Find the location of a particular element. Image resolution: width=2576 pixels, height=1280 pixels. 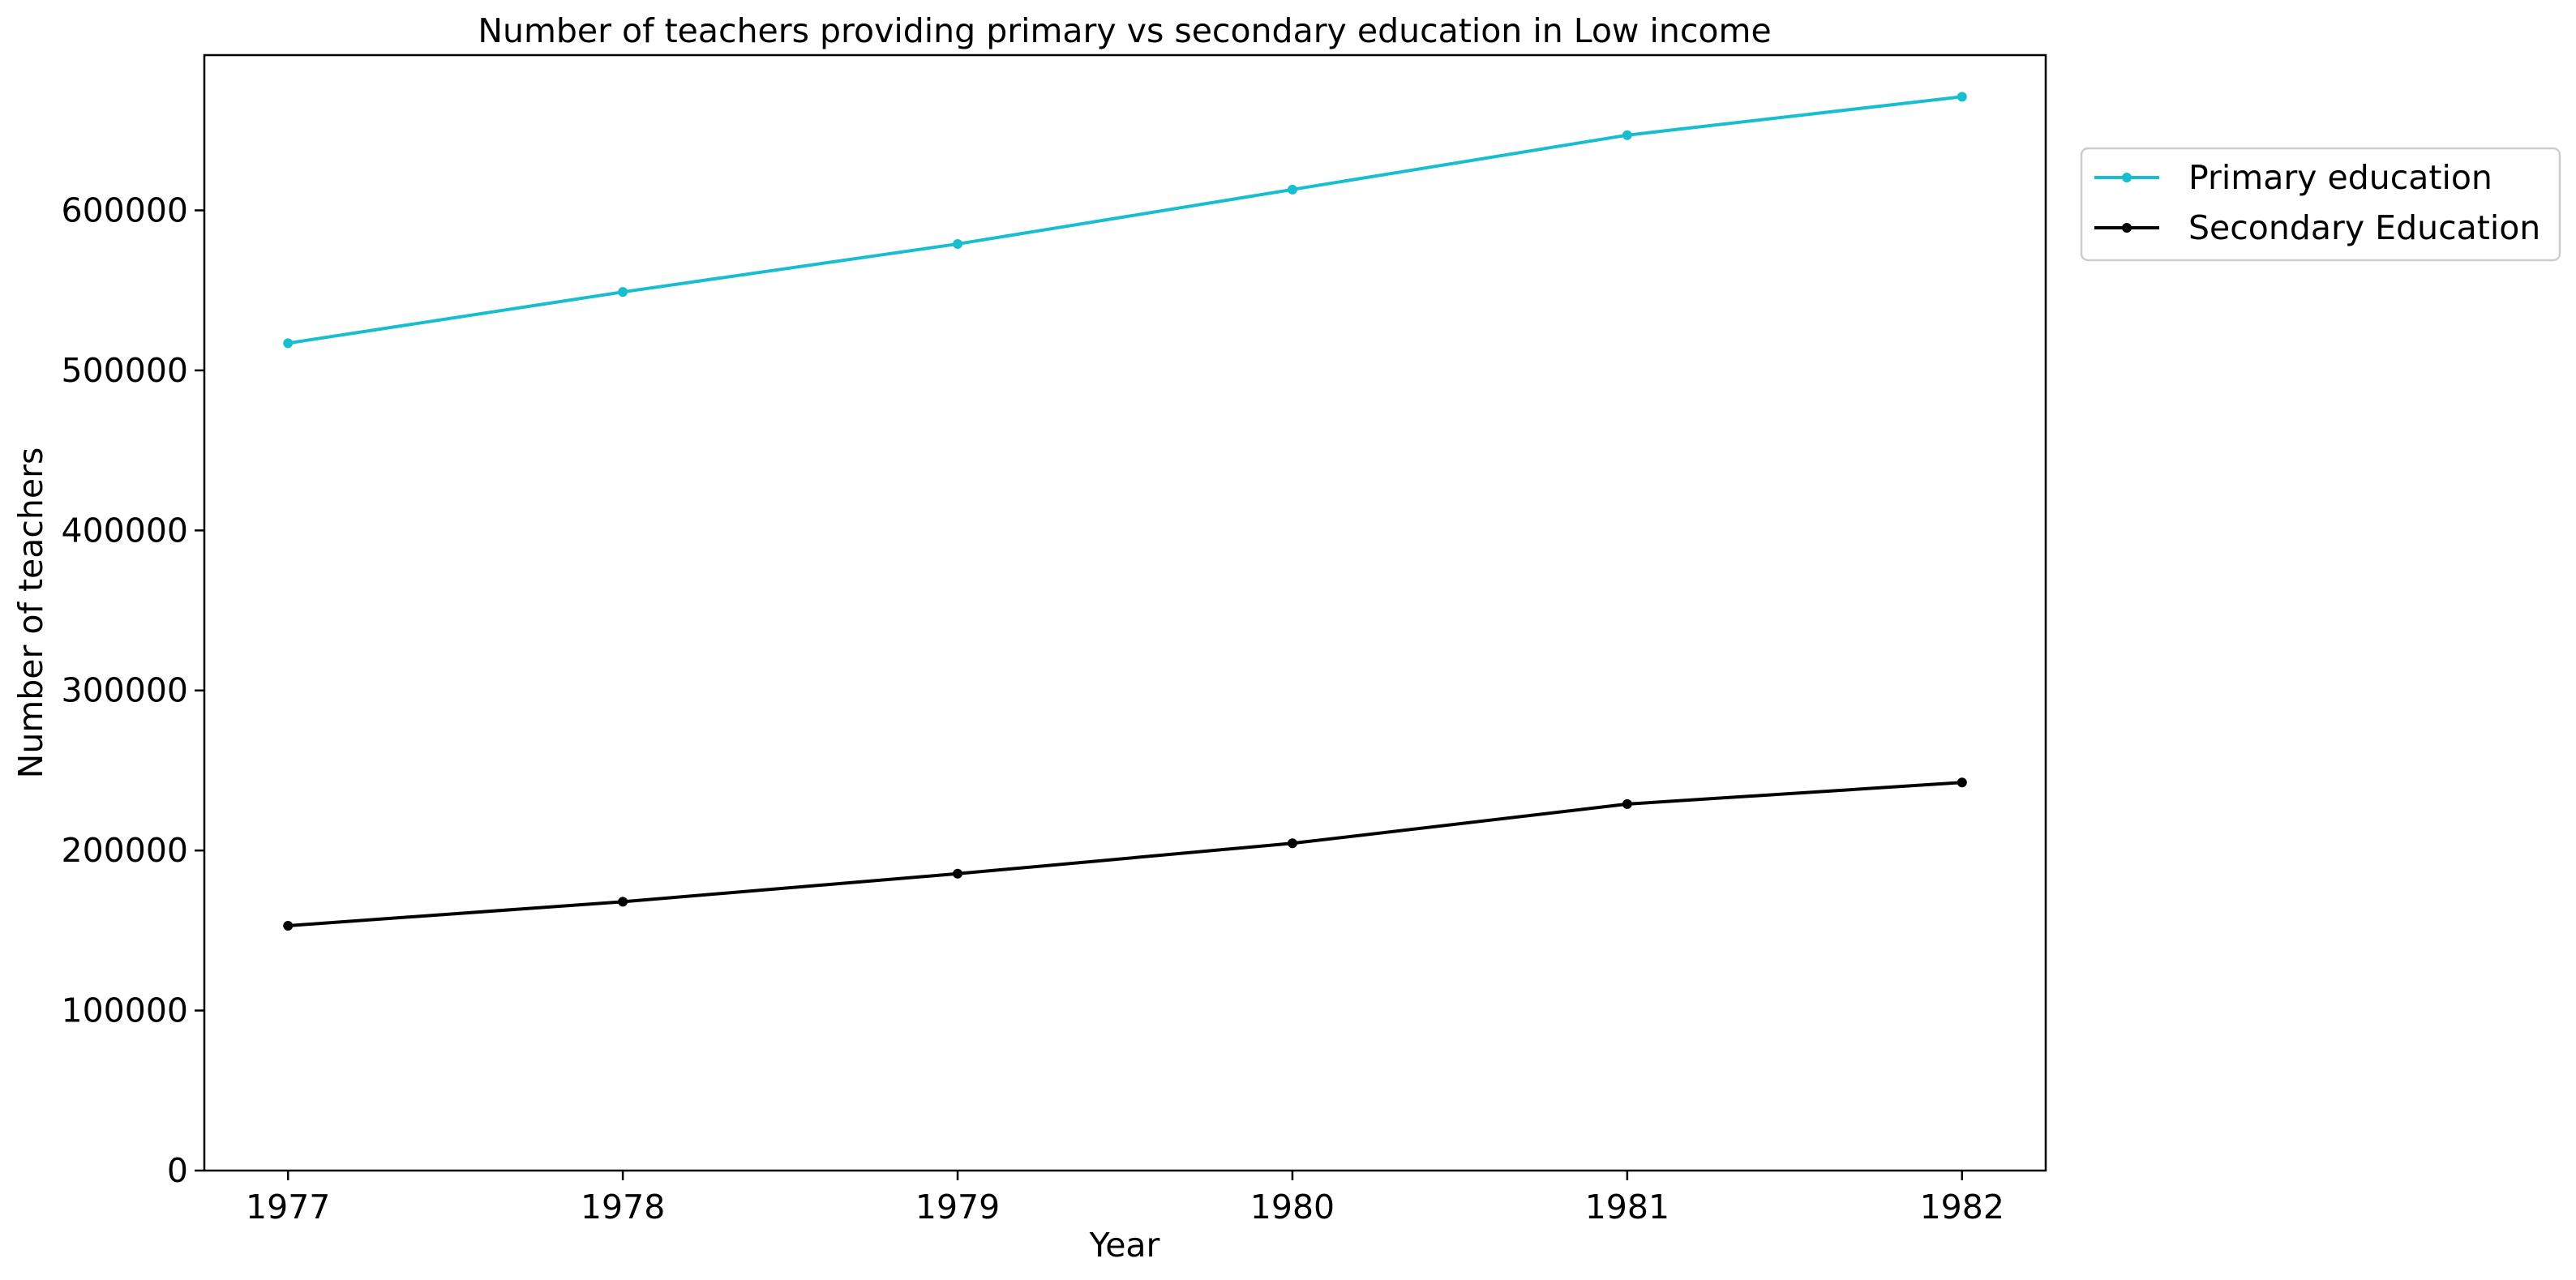

x-axis: 1977 1978 1979 1980 1981 1982 is located at coordinates (1125, 1198).